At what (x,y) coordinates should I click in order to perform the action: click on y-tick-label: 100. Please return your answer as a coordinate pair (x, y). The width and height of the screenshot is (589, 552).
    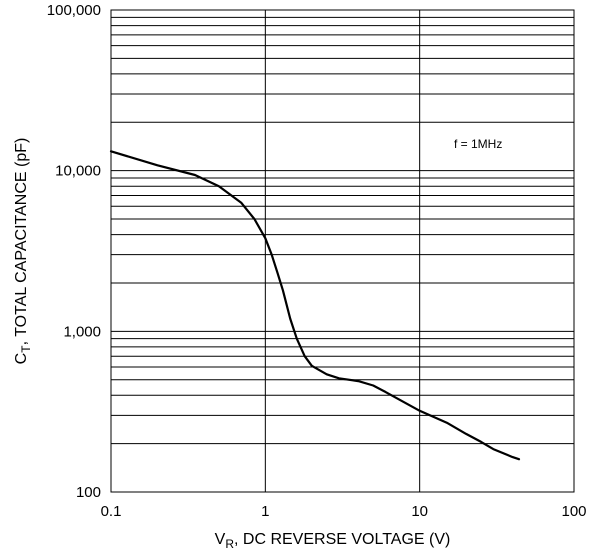
    Looking at the image, I should click on (88, 492).